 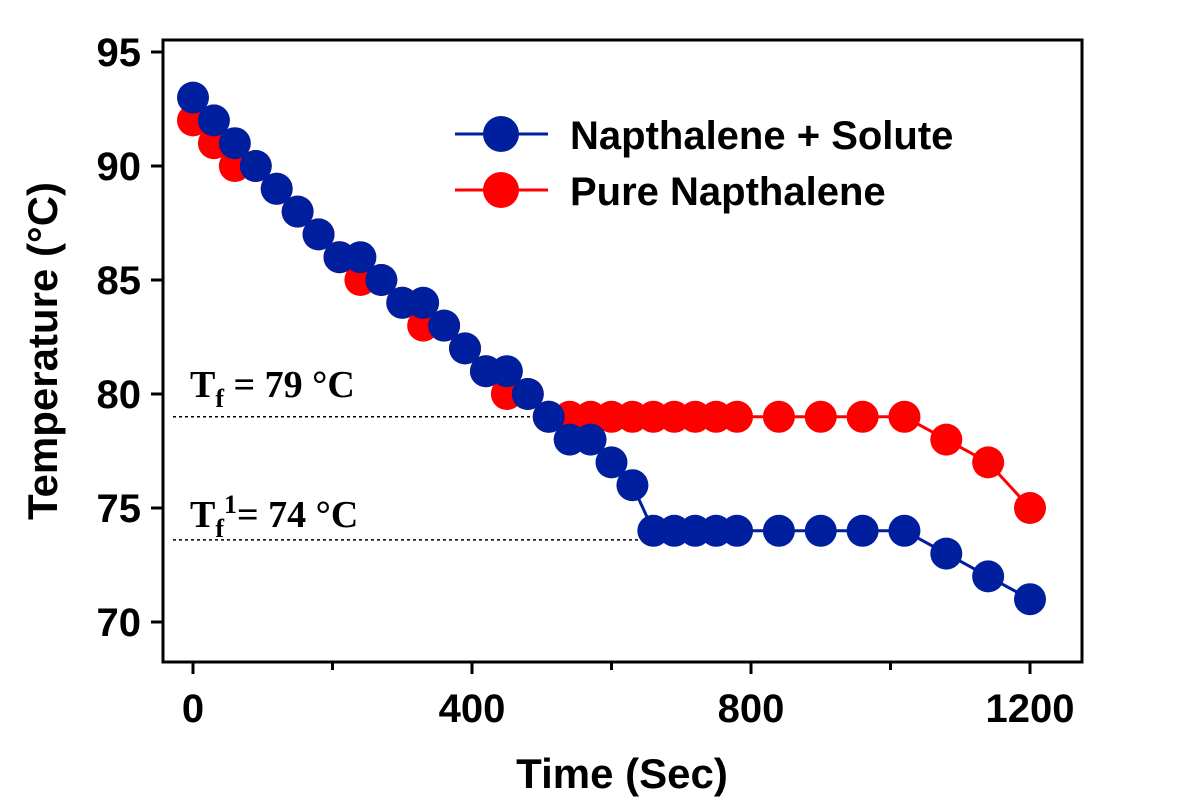 I want to click on y-tick-label: 80, so click(x=119, y=395).